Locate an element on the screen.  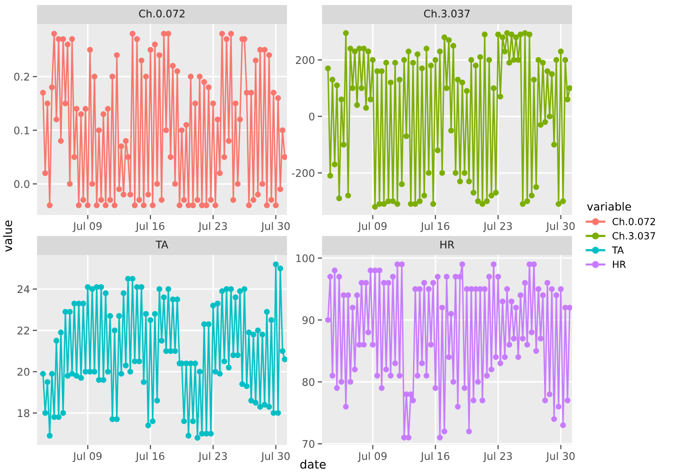
legend-label: TA is located at coordinates (618, 250).